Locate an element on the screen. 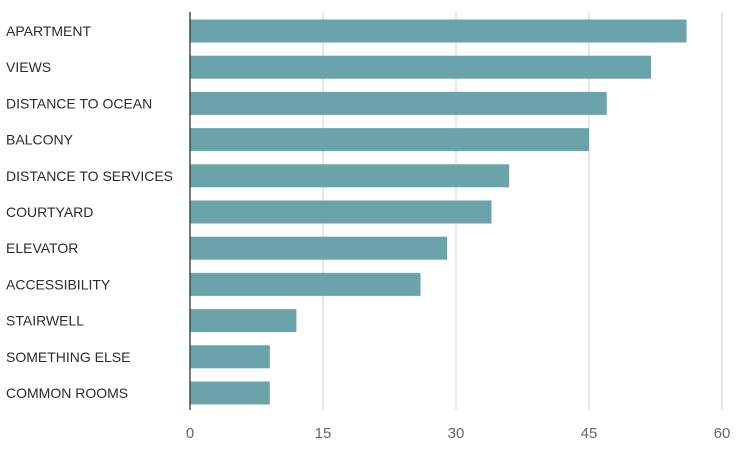 This screenshot has width=740, height=450. x-tick-labels: 0 15 30 45 60 is located at coordinates (458, 433).